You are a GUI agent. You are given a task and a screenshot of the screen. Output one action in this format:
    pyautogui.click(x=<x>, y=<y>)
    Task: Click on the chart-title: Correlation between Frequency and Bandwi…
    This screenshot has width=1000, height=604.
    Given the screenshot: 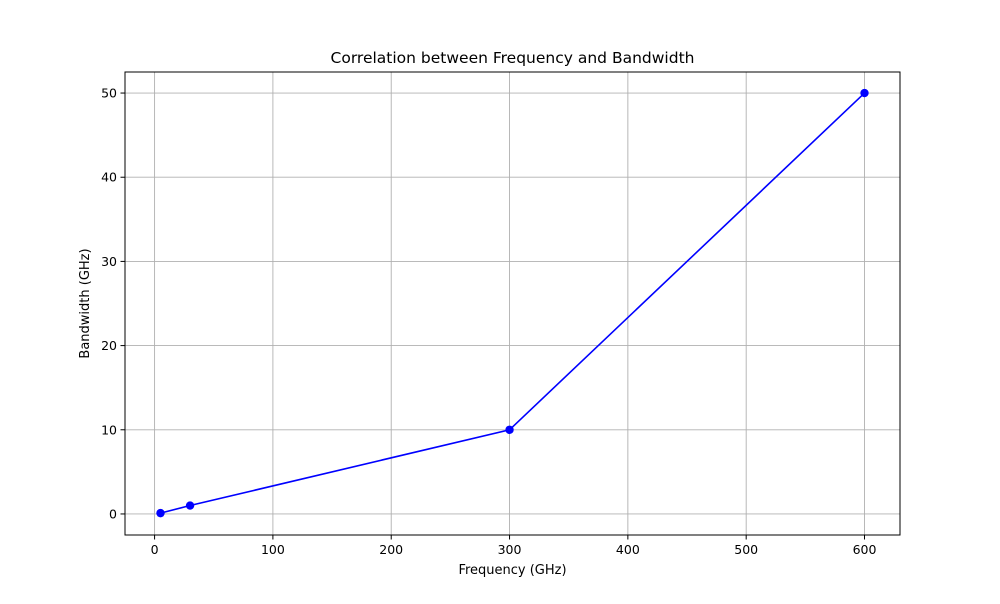 What is the action you would take?
    pyautogui.click(x=513, y=58)
    